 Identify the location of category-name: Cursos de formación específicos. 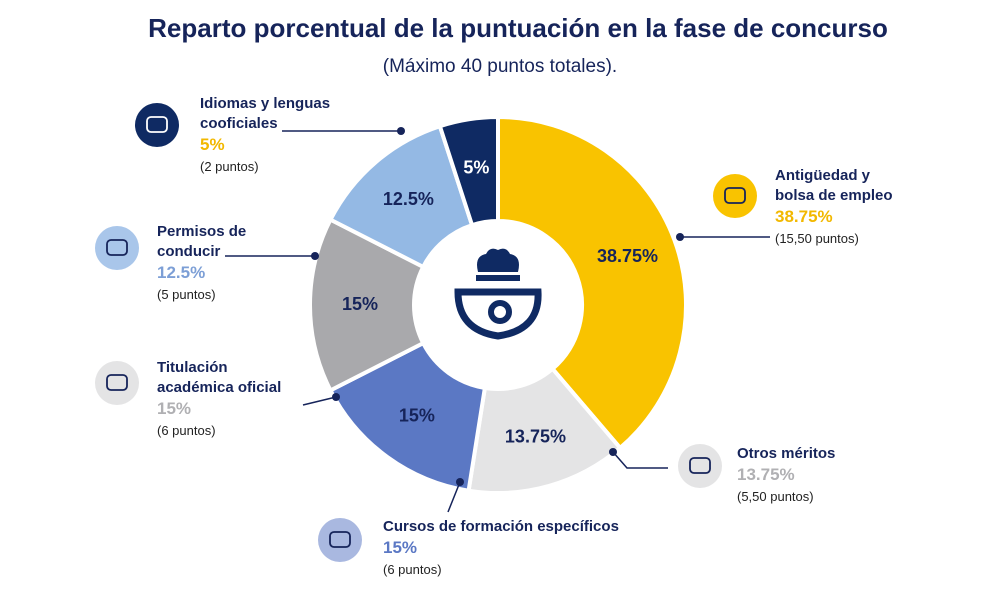
(501, 526).